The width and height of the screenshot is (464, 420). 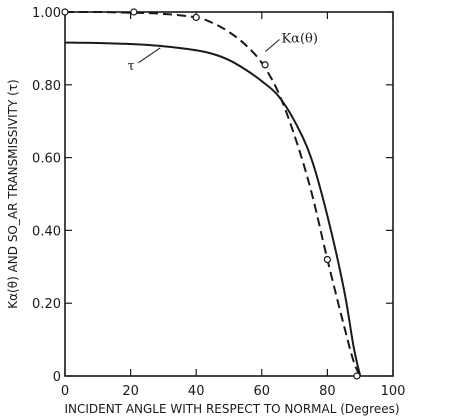 What do you see at coordinates (272, 45) in the screenshot?
I see `annotation-k-theta-leader` at bounding box center [272, 45].